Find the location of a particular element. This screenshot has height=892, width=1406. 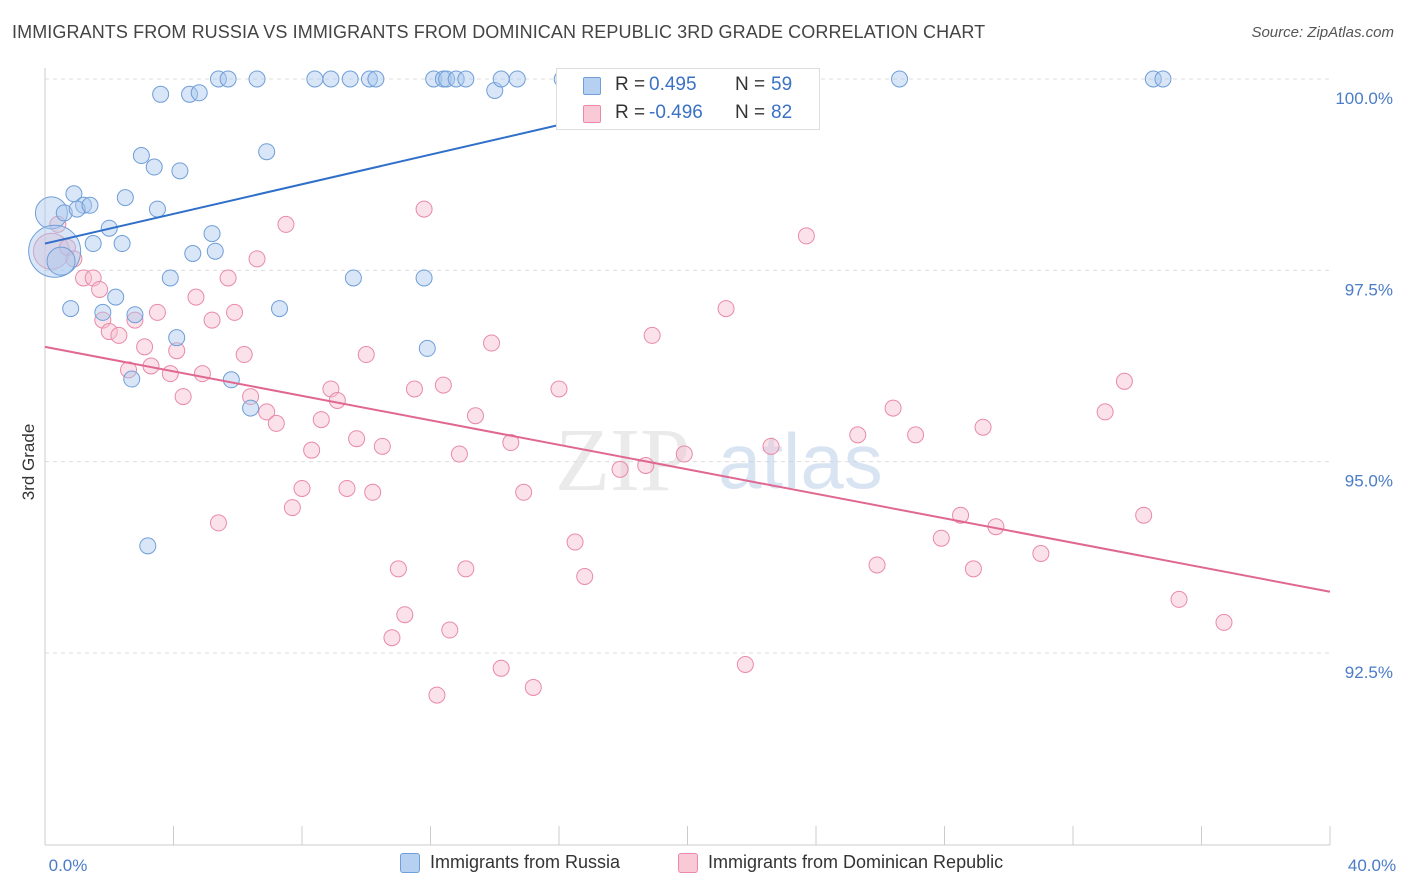

r-label: R = is located at coordinates (630, 112).